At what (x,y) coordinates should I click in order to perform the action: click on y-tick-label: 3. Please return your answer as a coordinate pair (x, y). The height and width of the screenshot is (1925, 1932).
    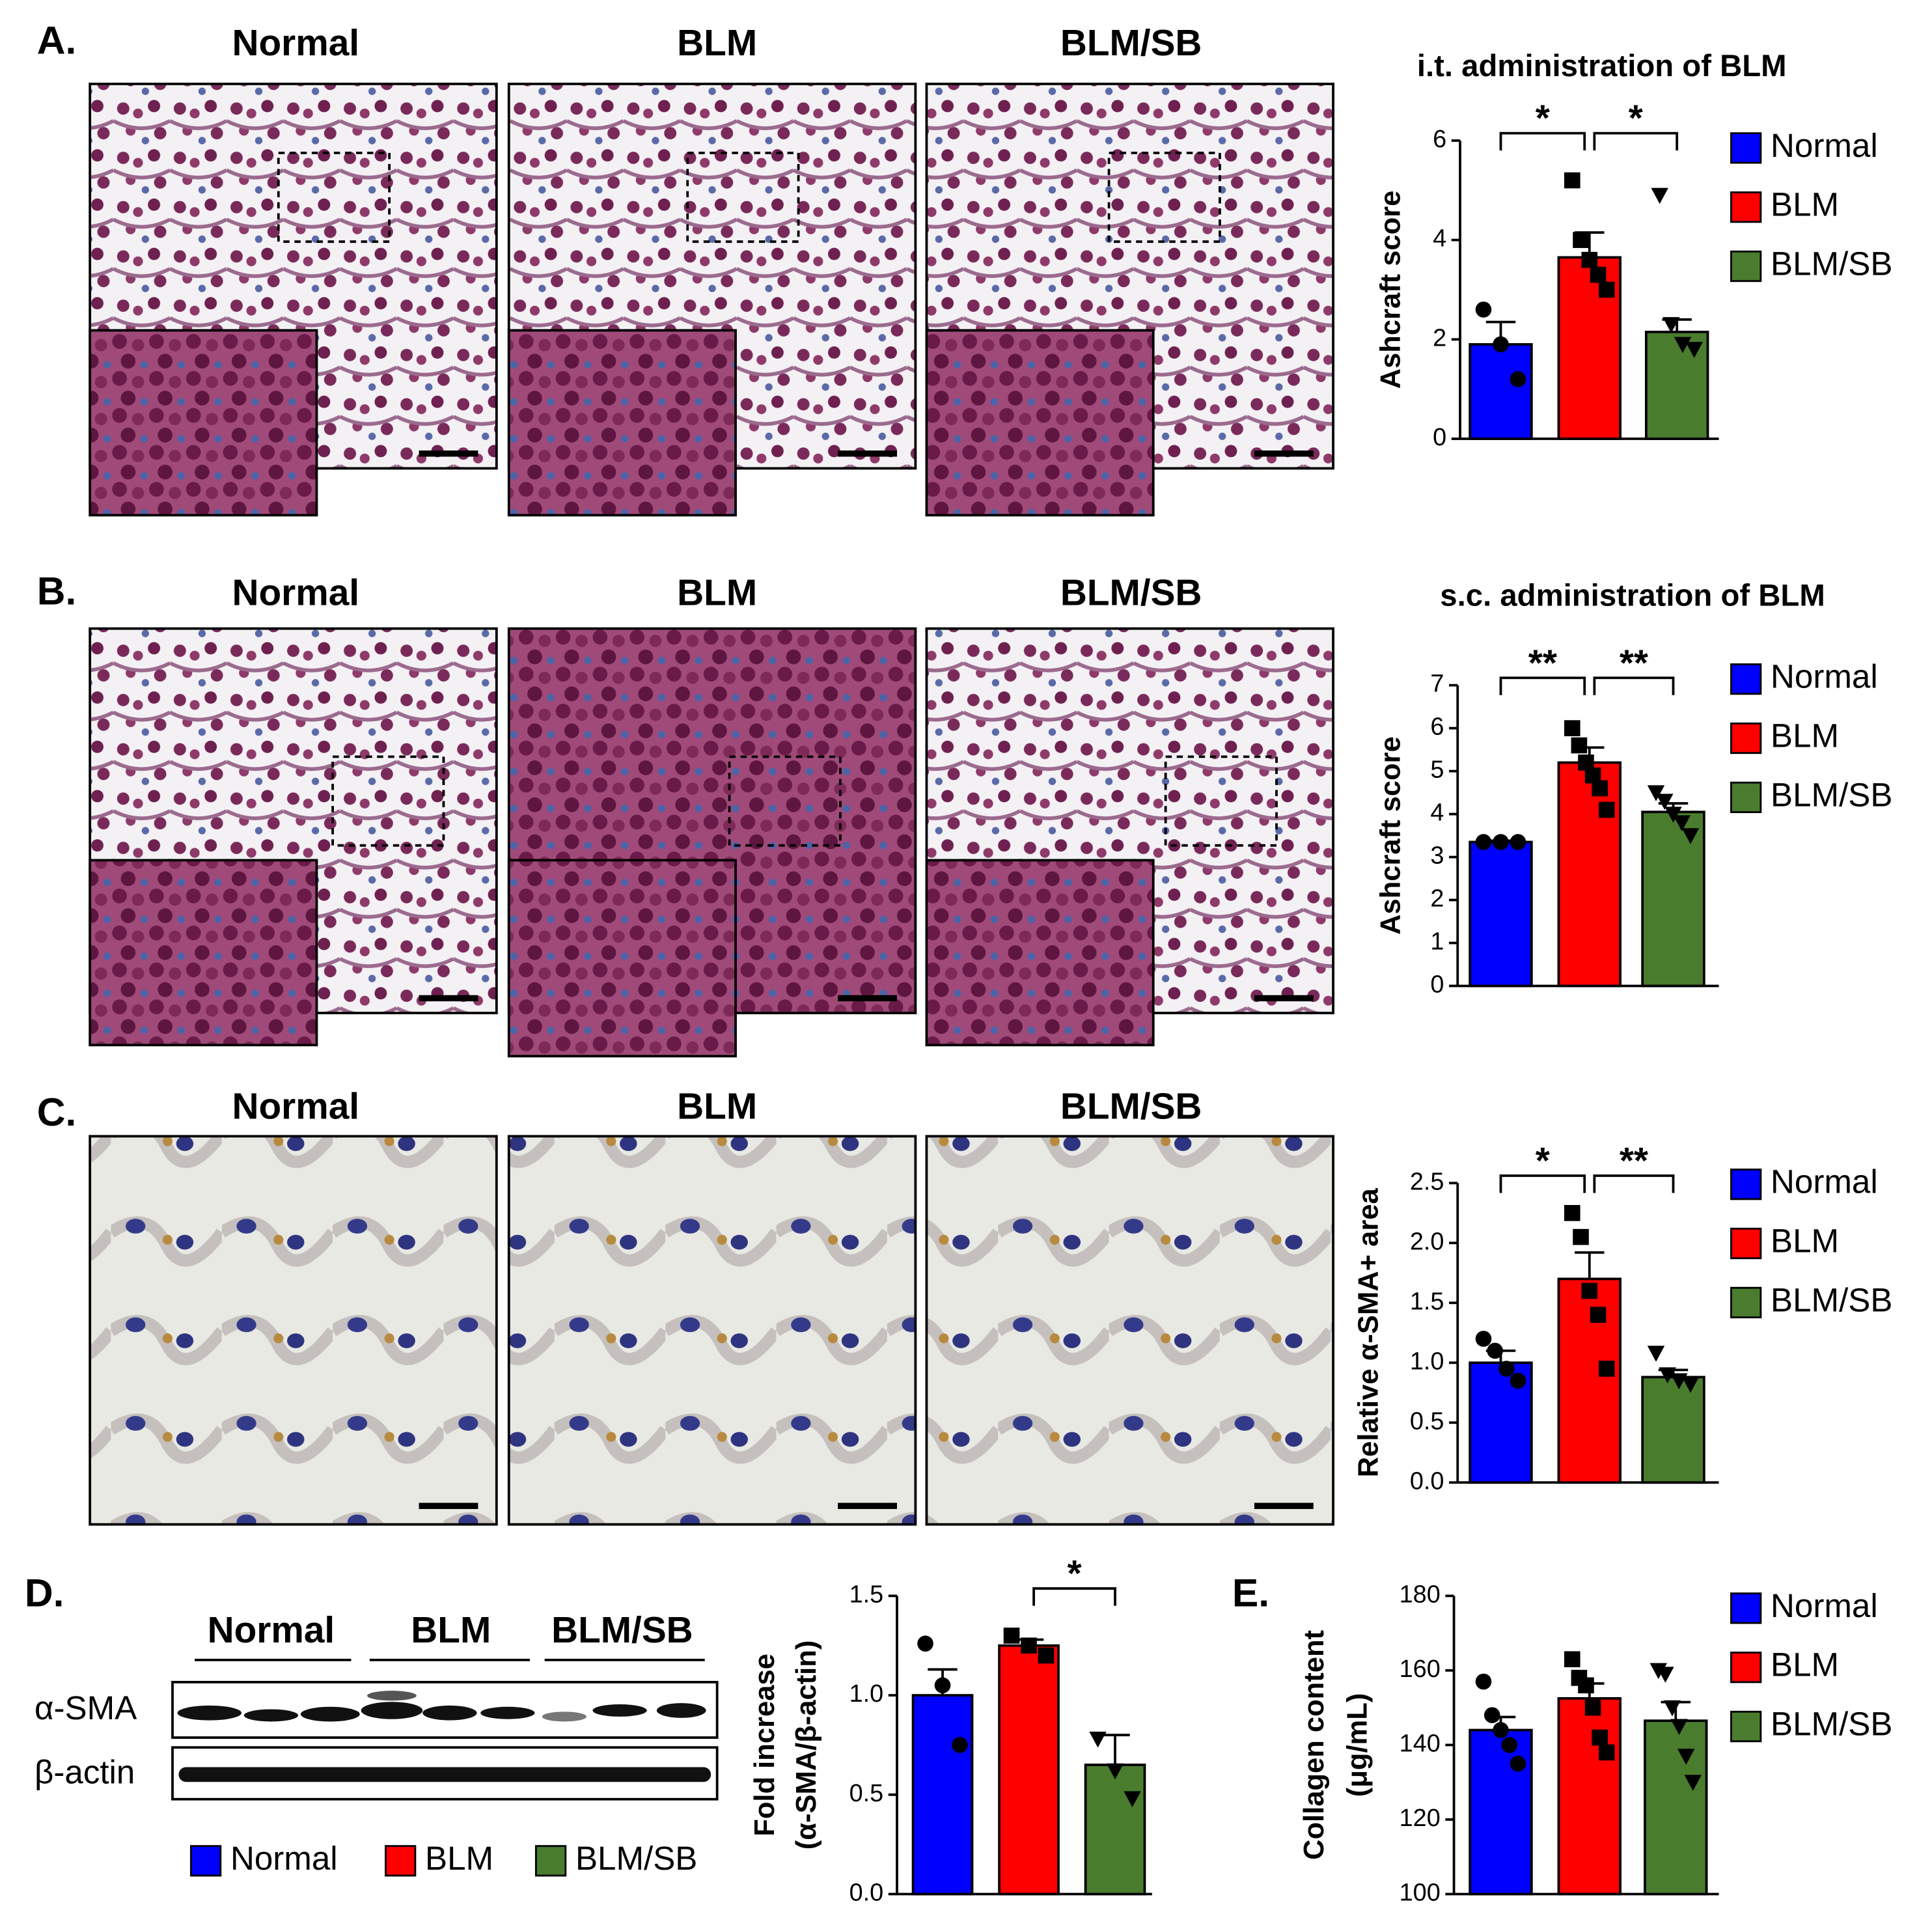
    Looking at the image, I should click on (1437, 856).